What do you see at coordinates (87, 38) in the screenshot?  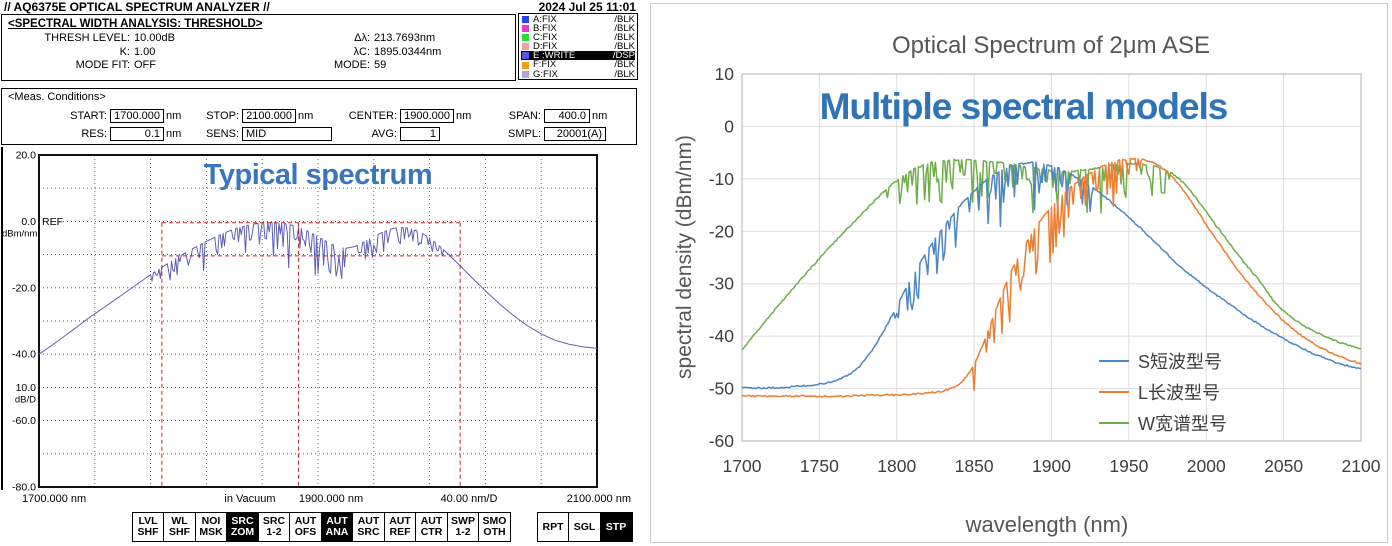 I see `analysis-field-label: THRESH LEVEL:` at bounding box center [87, 38].